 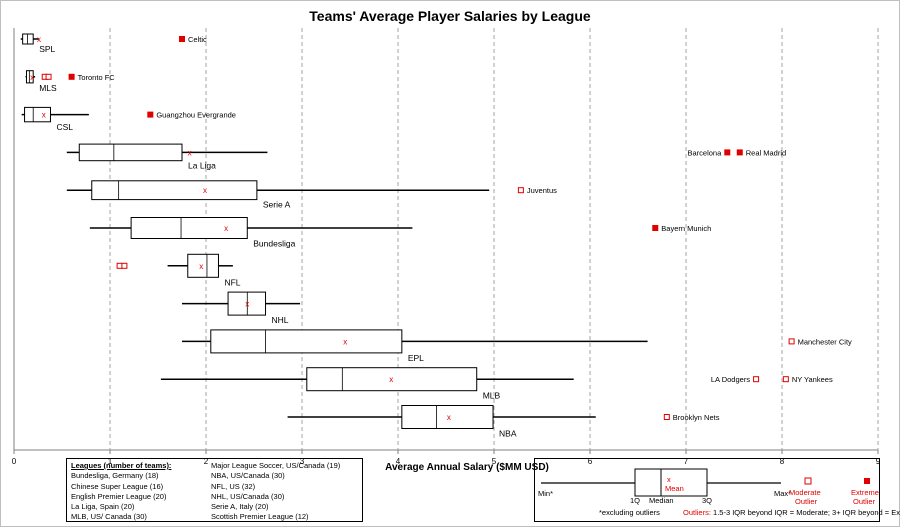 I want to click on league-label: Bundesliga, so click(x=274, y=244).